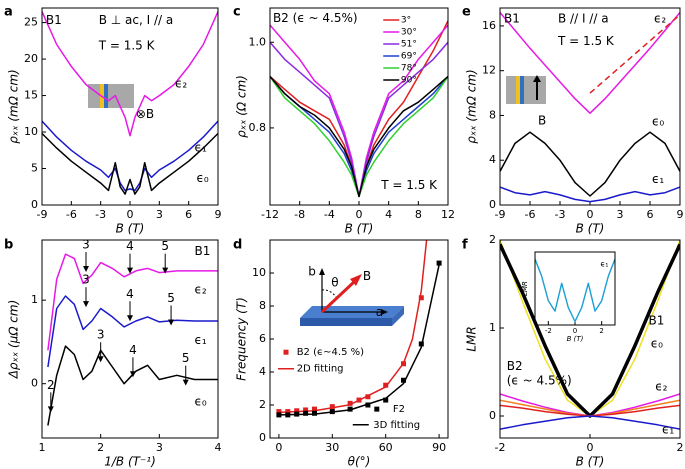 This screenshot has height=469, width=685. I want to click on y-axis-label: LMR, so click(472, 338).